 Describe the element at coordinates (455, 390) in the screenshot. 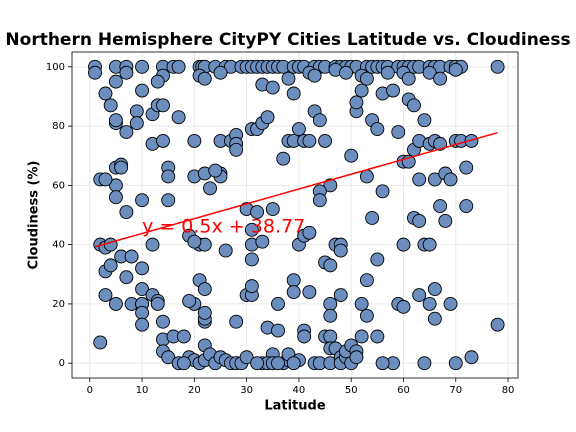

I see `x-tick-label: 70` at that location.